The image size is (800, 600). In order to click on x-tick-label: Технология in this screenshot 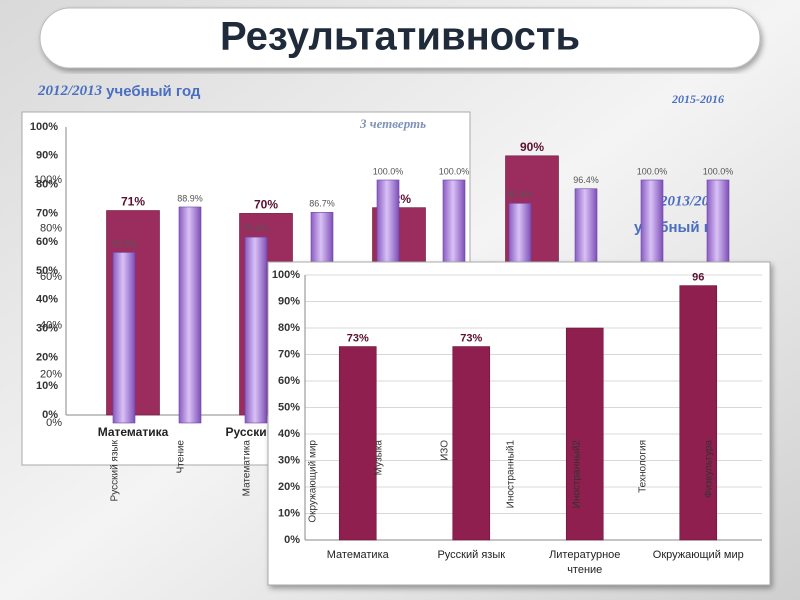, I will do `click(643, 466)`.